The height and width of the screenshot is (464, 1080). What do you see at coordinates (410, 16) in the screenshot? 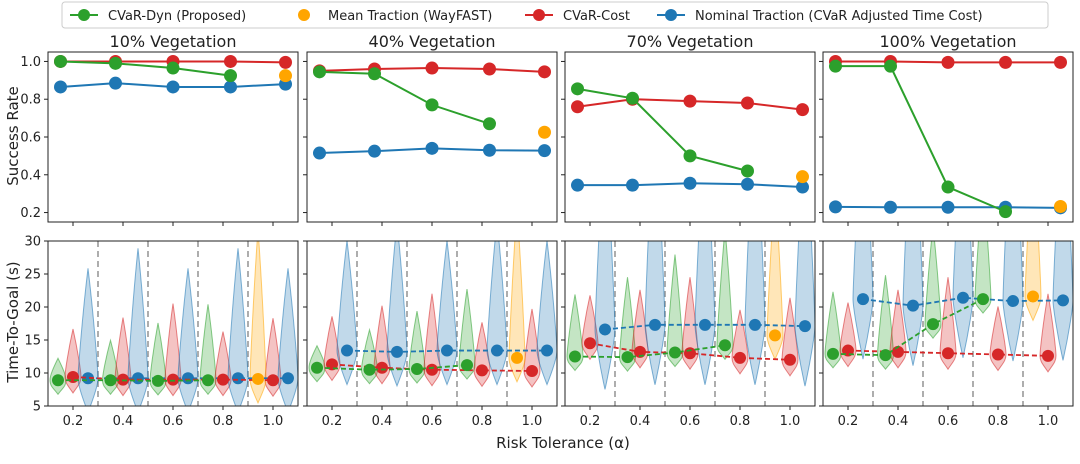
I see `legend-label-mean_traction: Mean Traction (WayFAST)` at bounding box center [410, 16].